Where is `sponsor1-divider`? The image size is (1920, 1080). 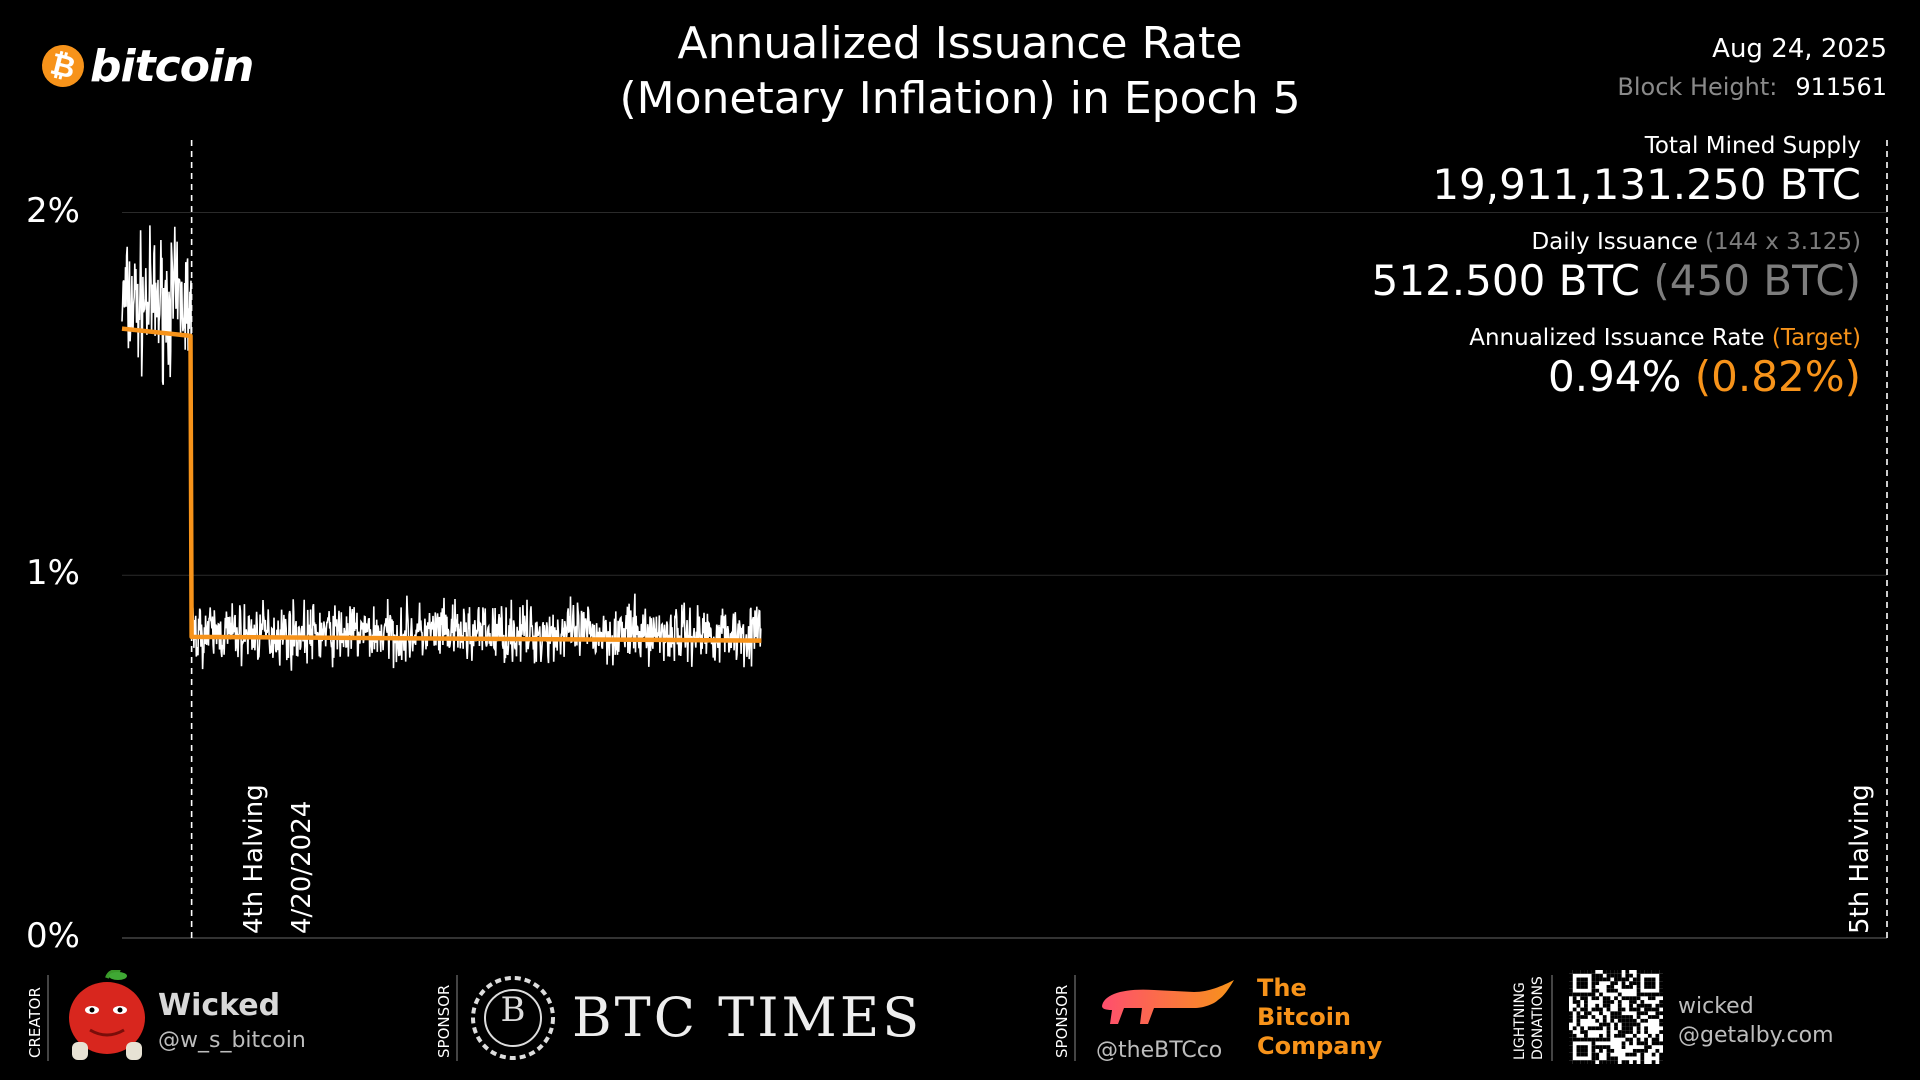
sponsor1-divider is located at coordinates (457, 1018).